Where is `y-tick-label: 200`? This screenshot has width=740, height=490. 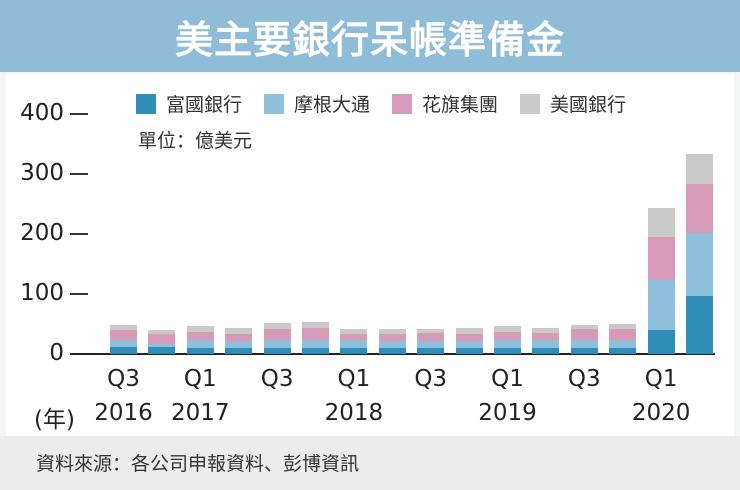 y-tick-label: 200 is located at coordinates (42, 233).